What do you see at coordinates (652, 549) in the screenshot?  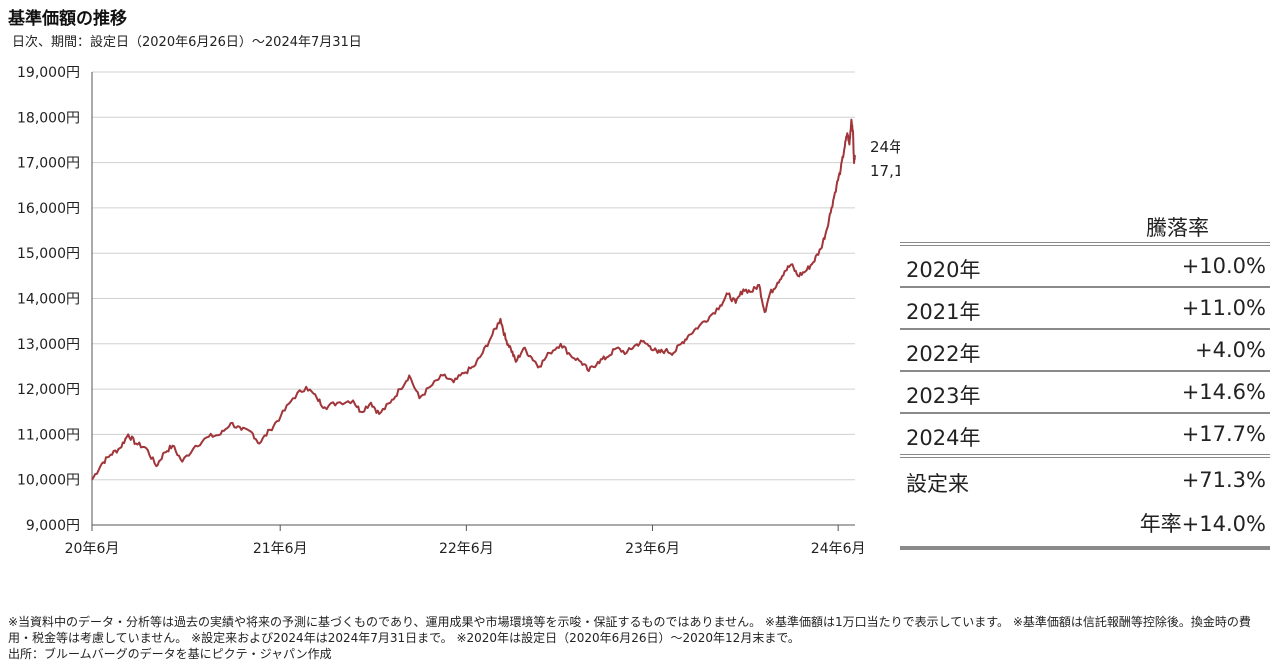 I see `x-tick-label: 23年6月` at bounding box center [652, 549].